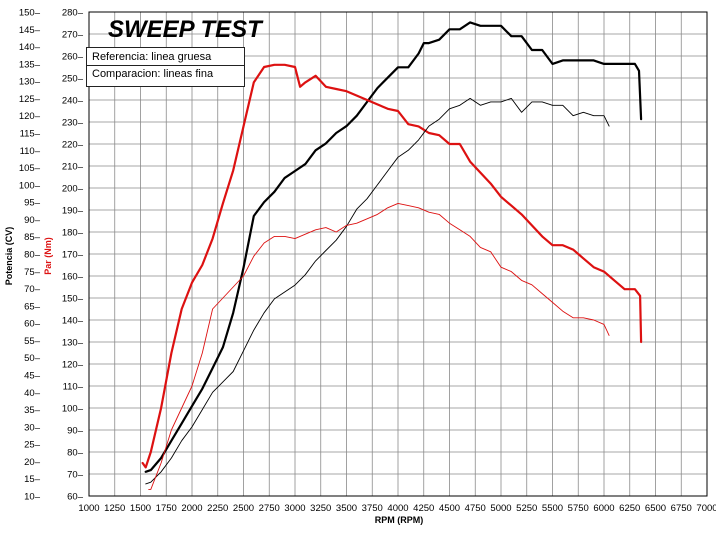 This screenshot has height=533, width=716. I want to click on power-tick-label: 150–, so click(30, 13).